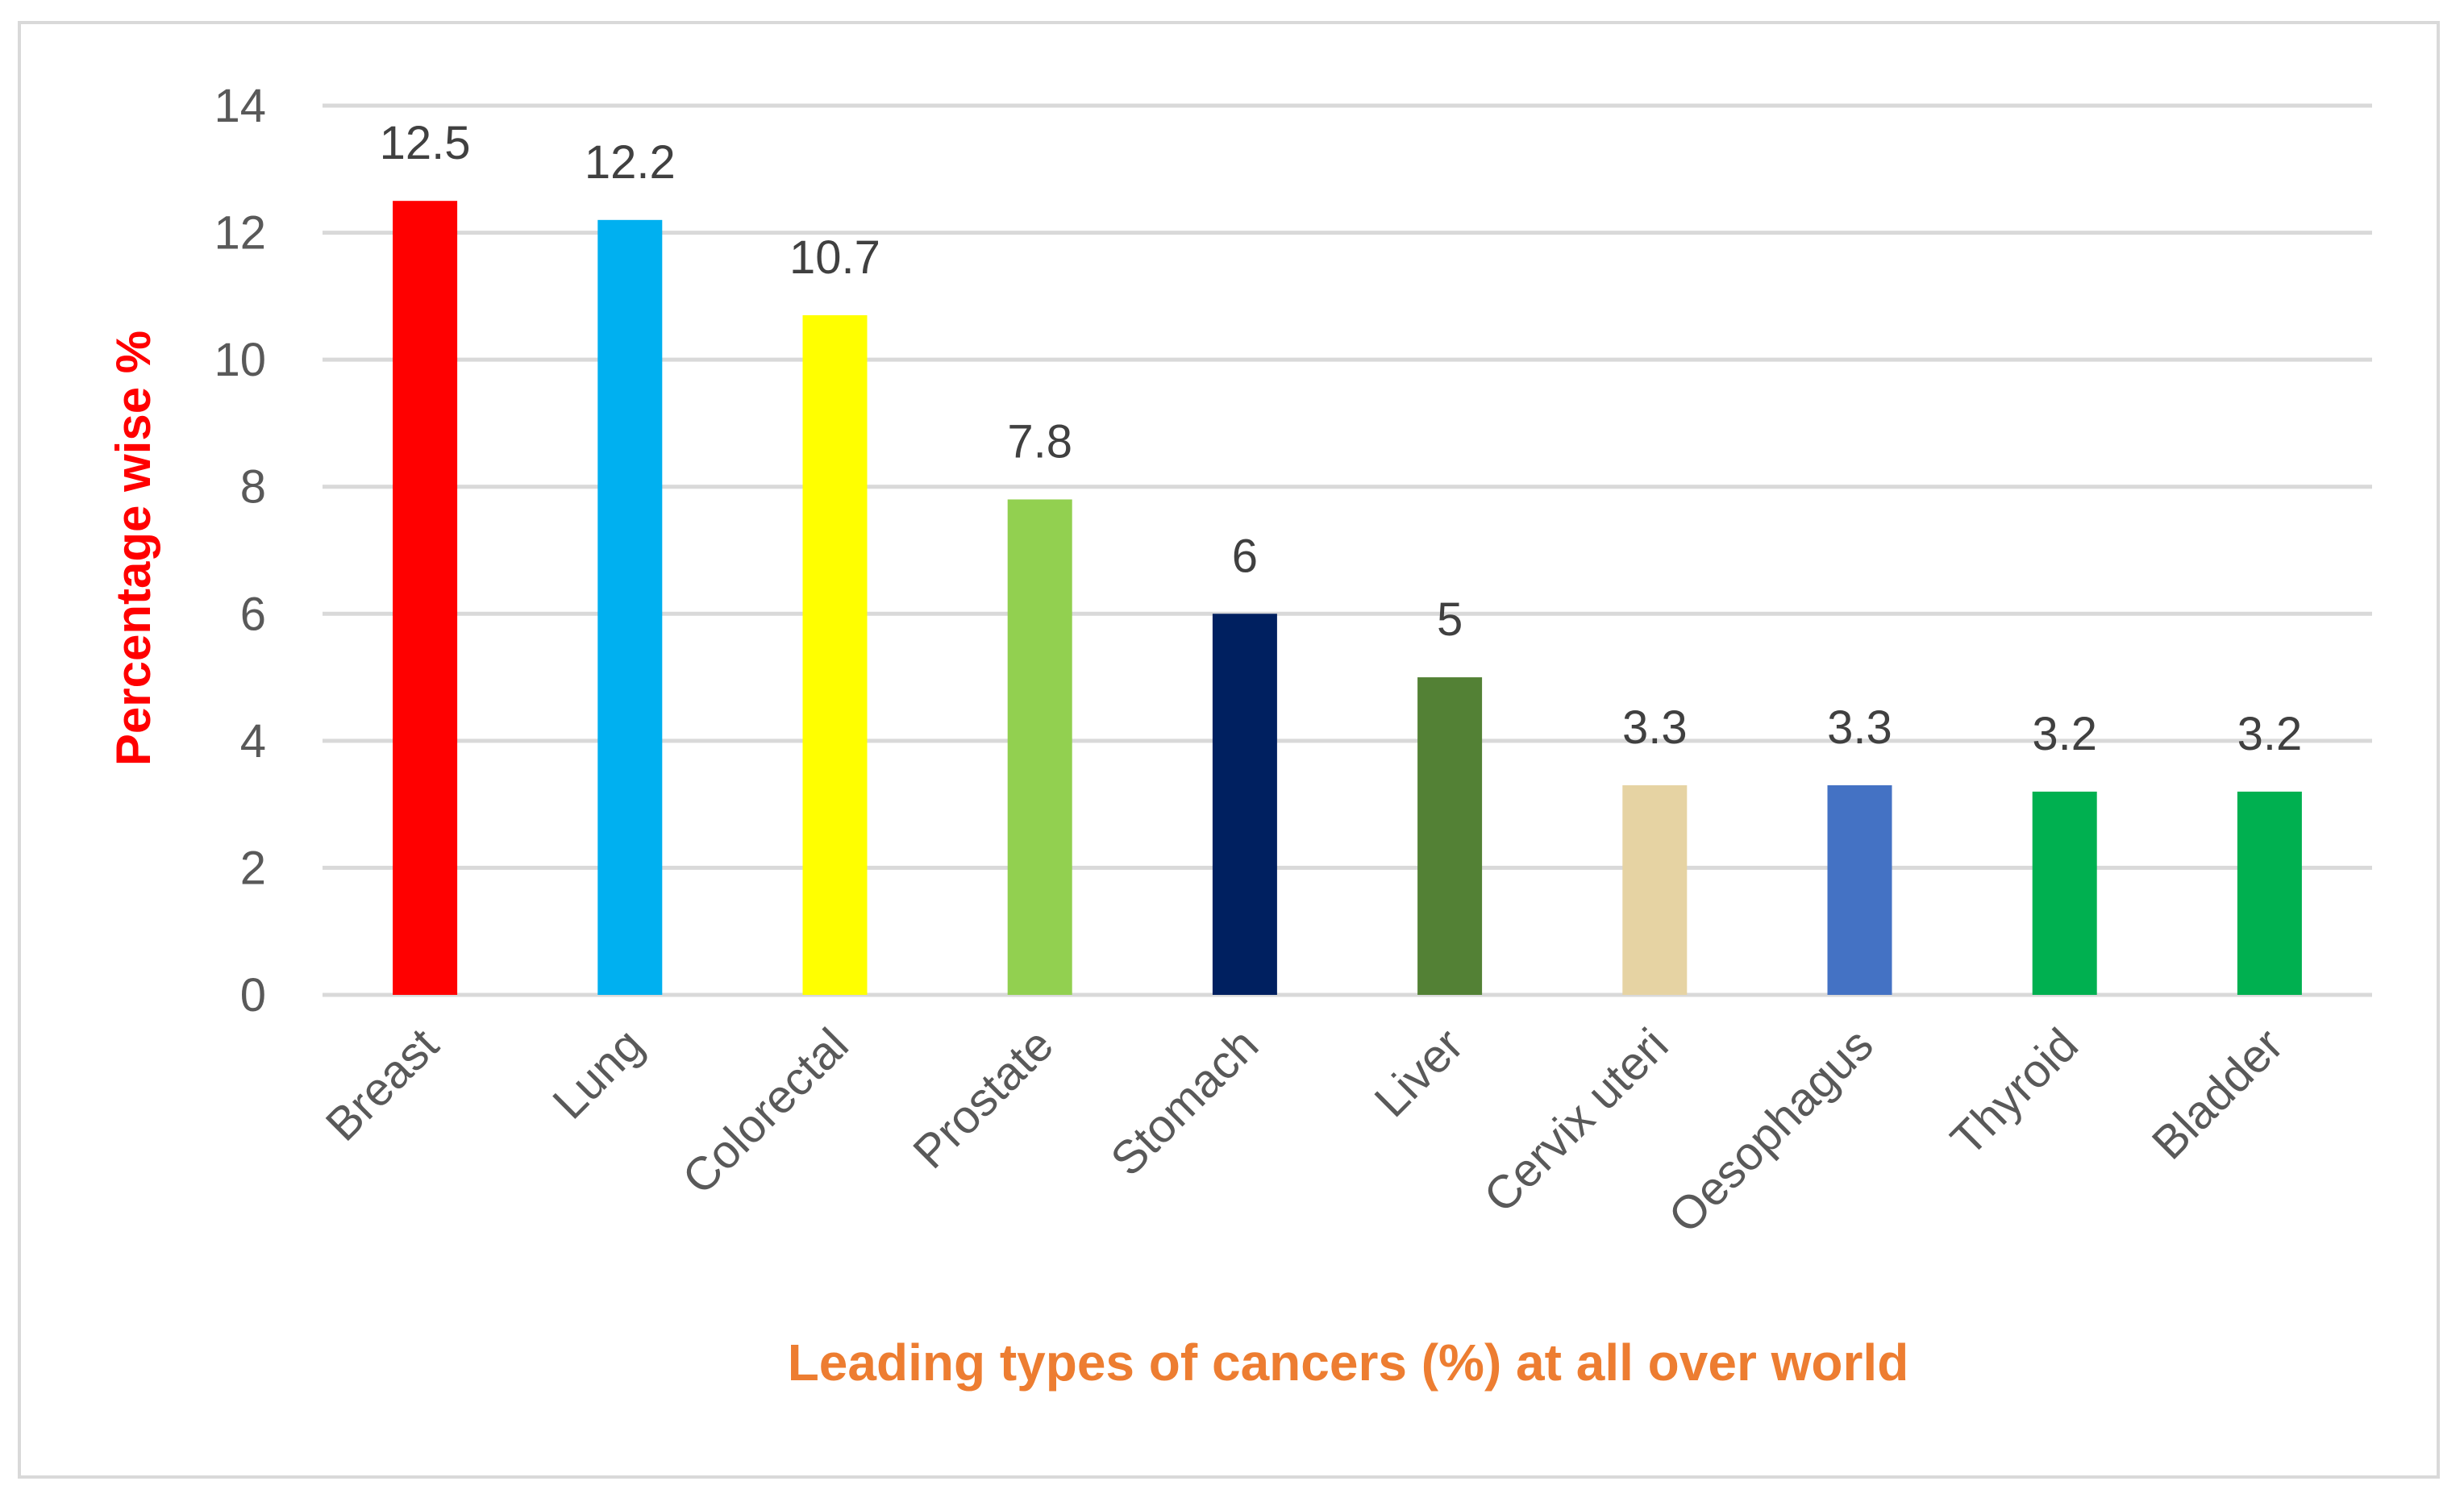 The image size is (2464, 1502). Describe the element at coordinates (1771, 1130) in the screenshot. I see `category-label: Oesophagus` at that location.